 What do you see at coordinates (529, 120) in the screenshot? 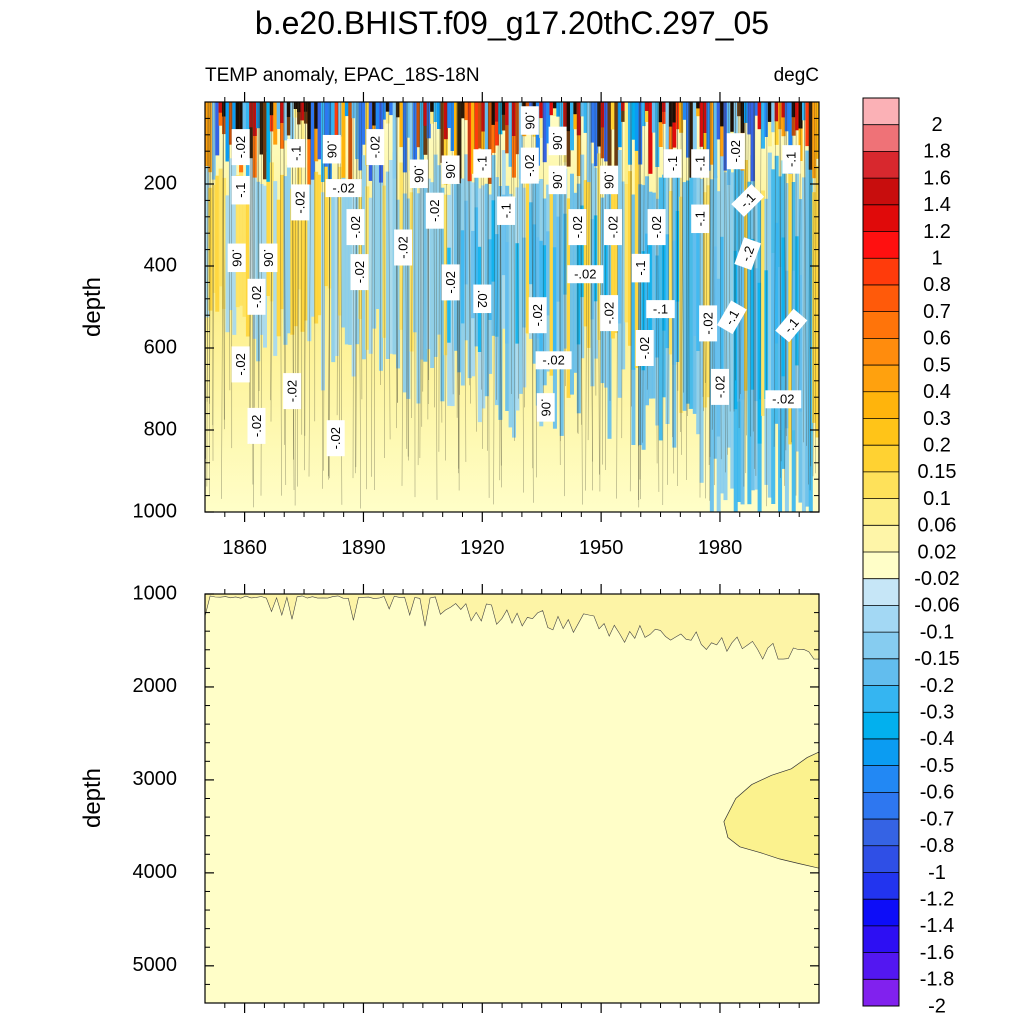
I see `contour-label-text: .06` at bounding box center [529, 120].